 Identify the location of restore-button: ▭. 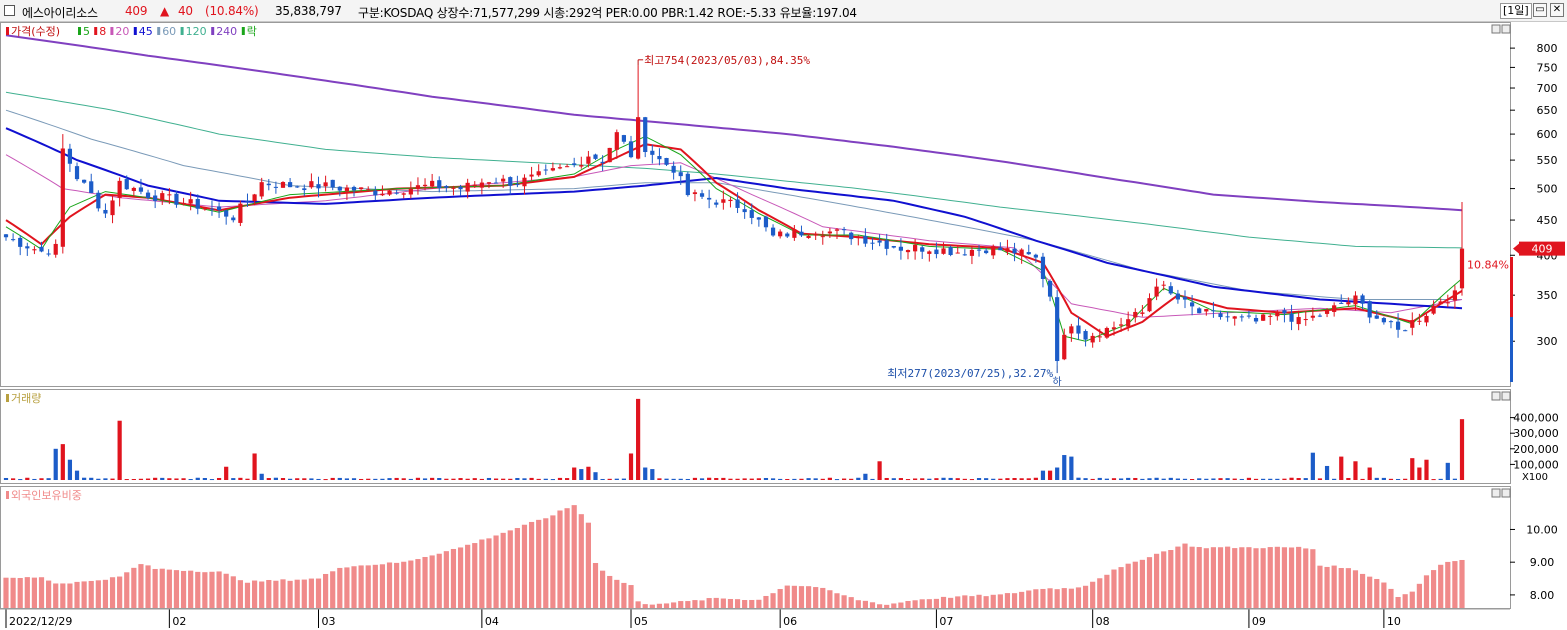
(1540, 10).